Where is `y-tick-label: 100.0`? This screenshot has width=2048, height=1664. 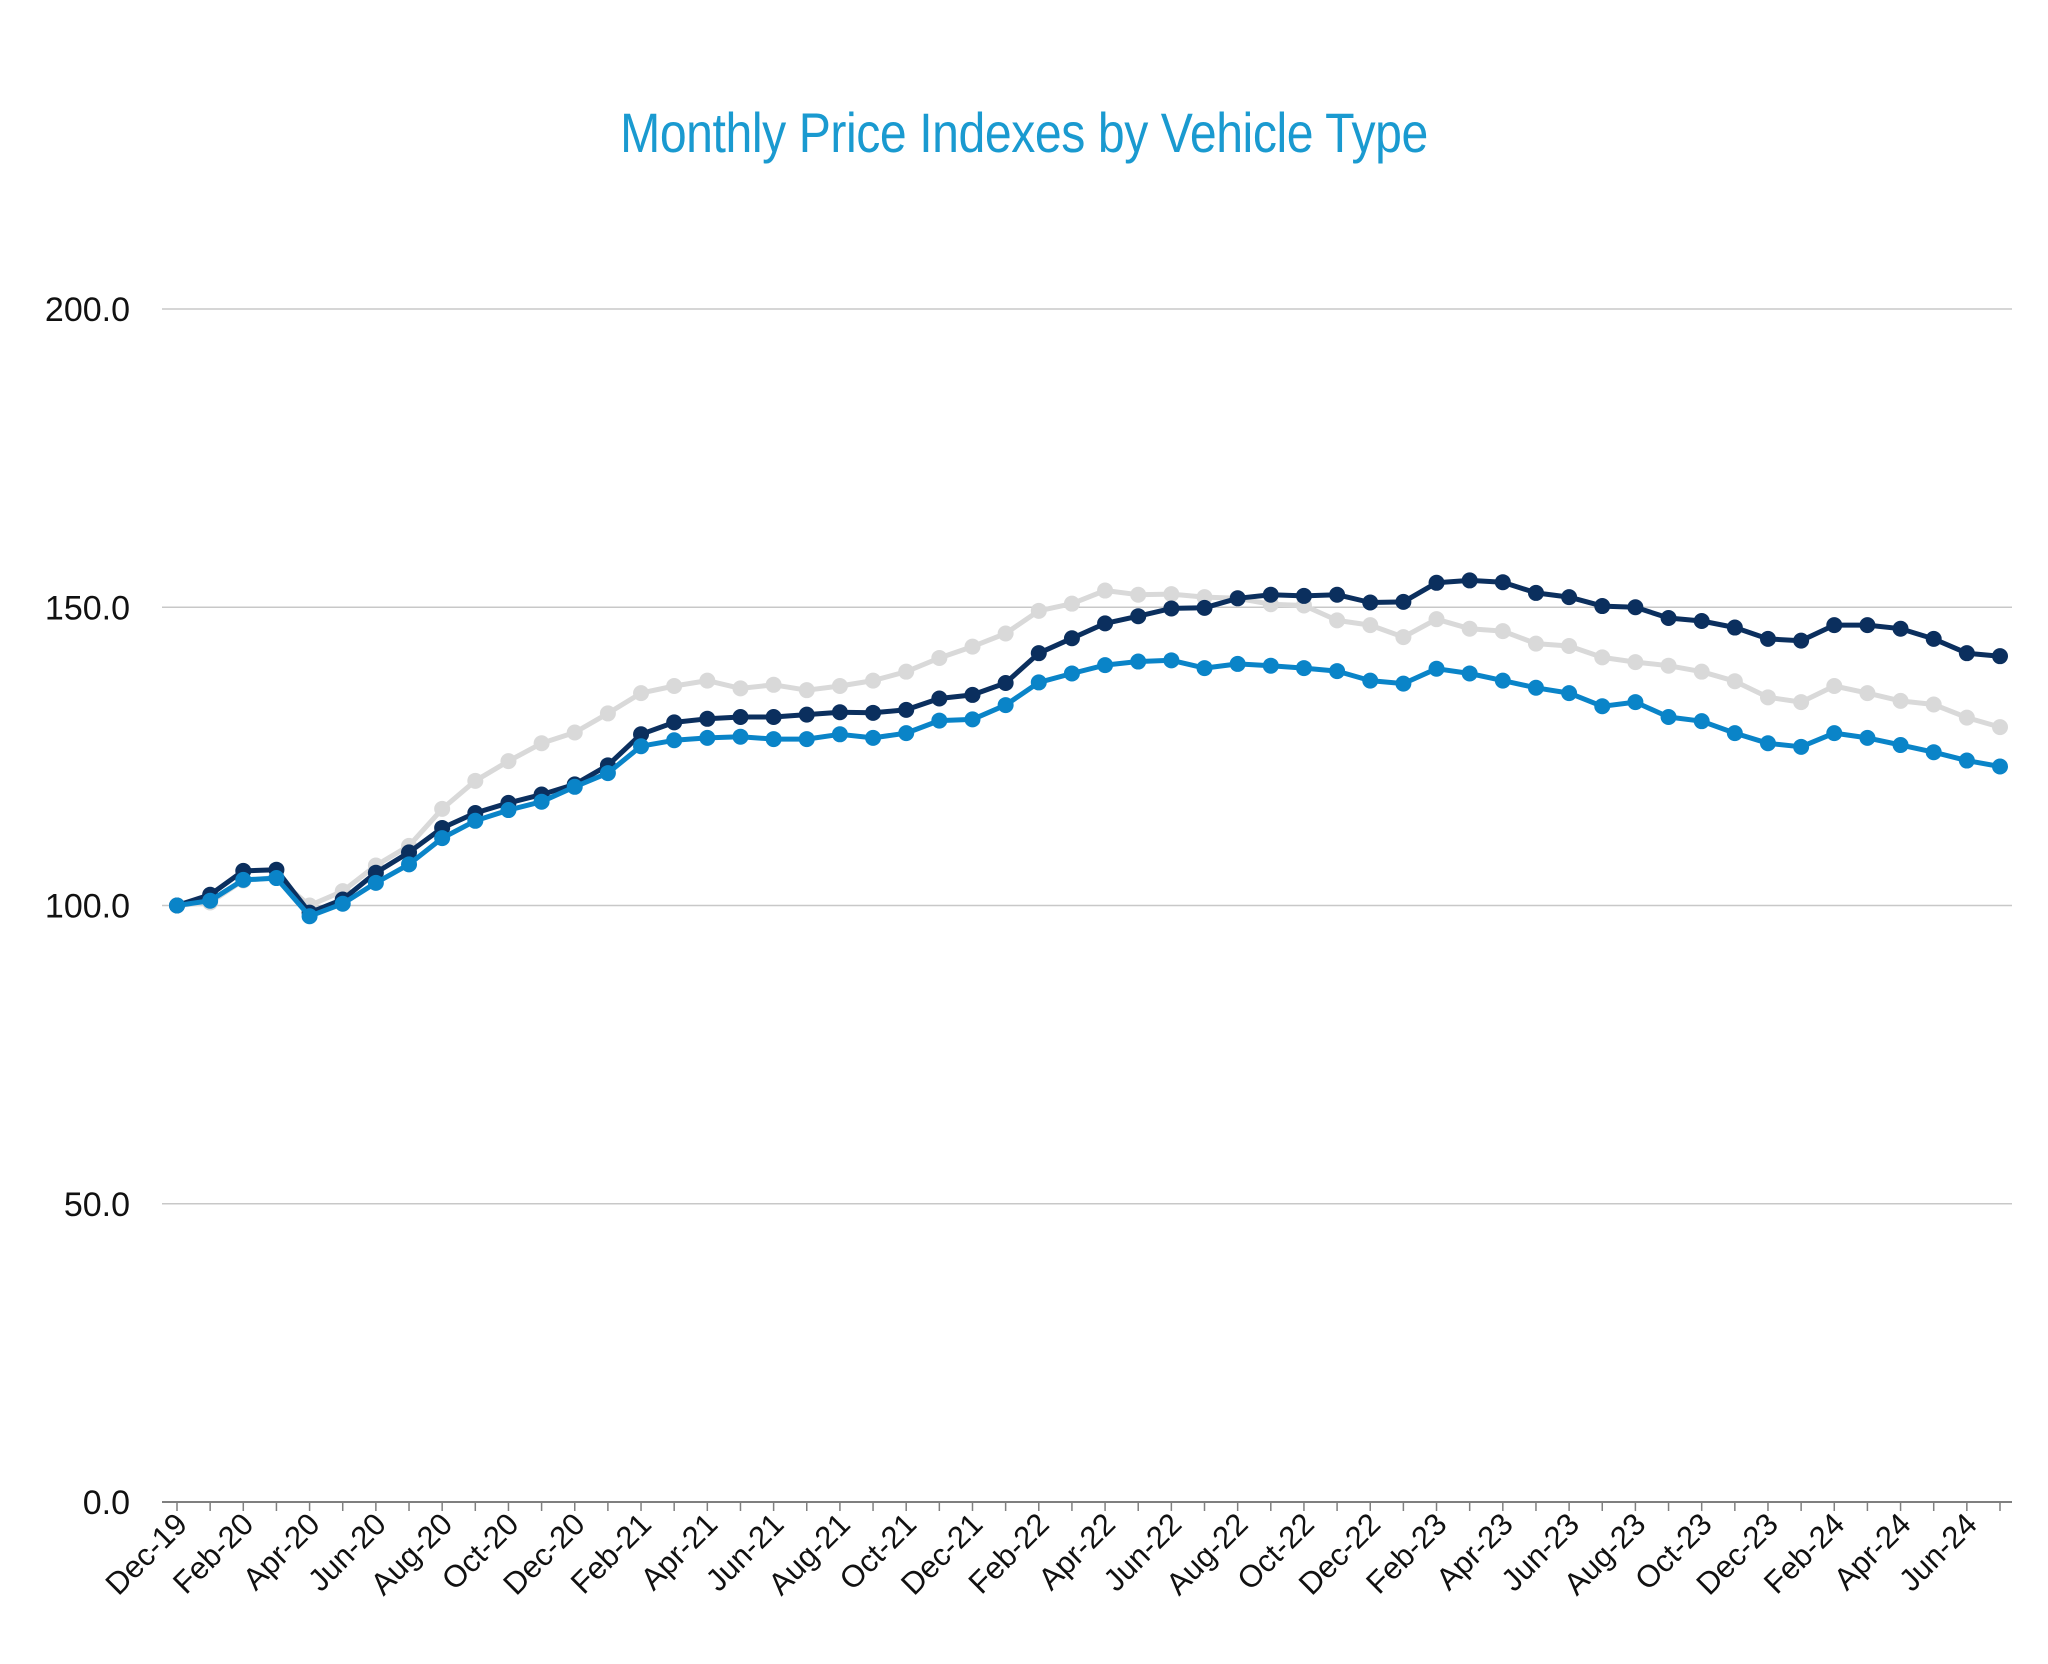
y-tick-label: 100.0 is located at coordinates (87, 907).